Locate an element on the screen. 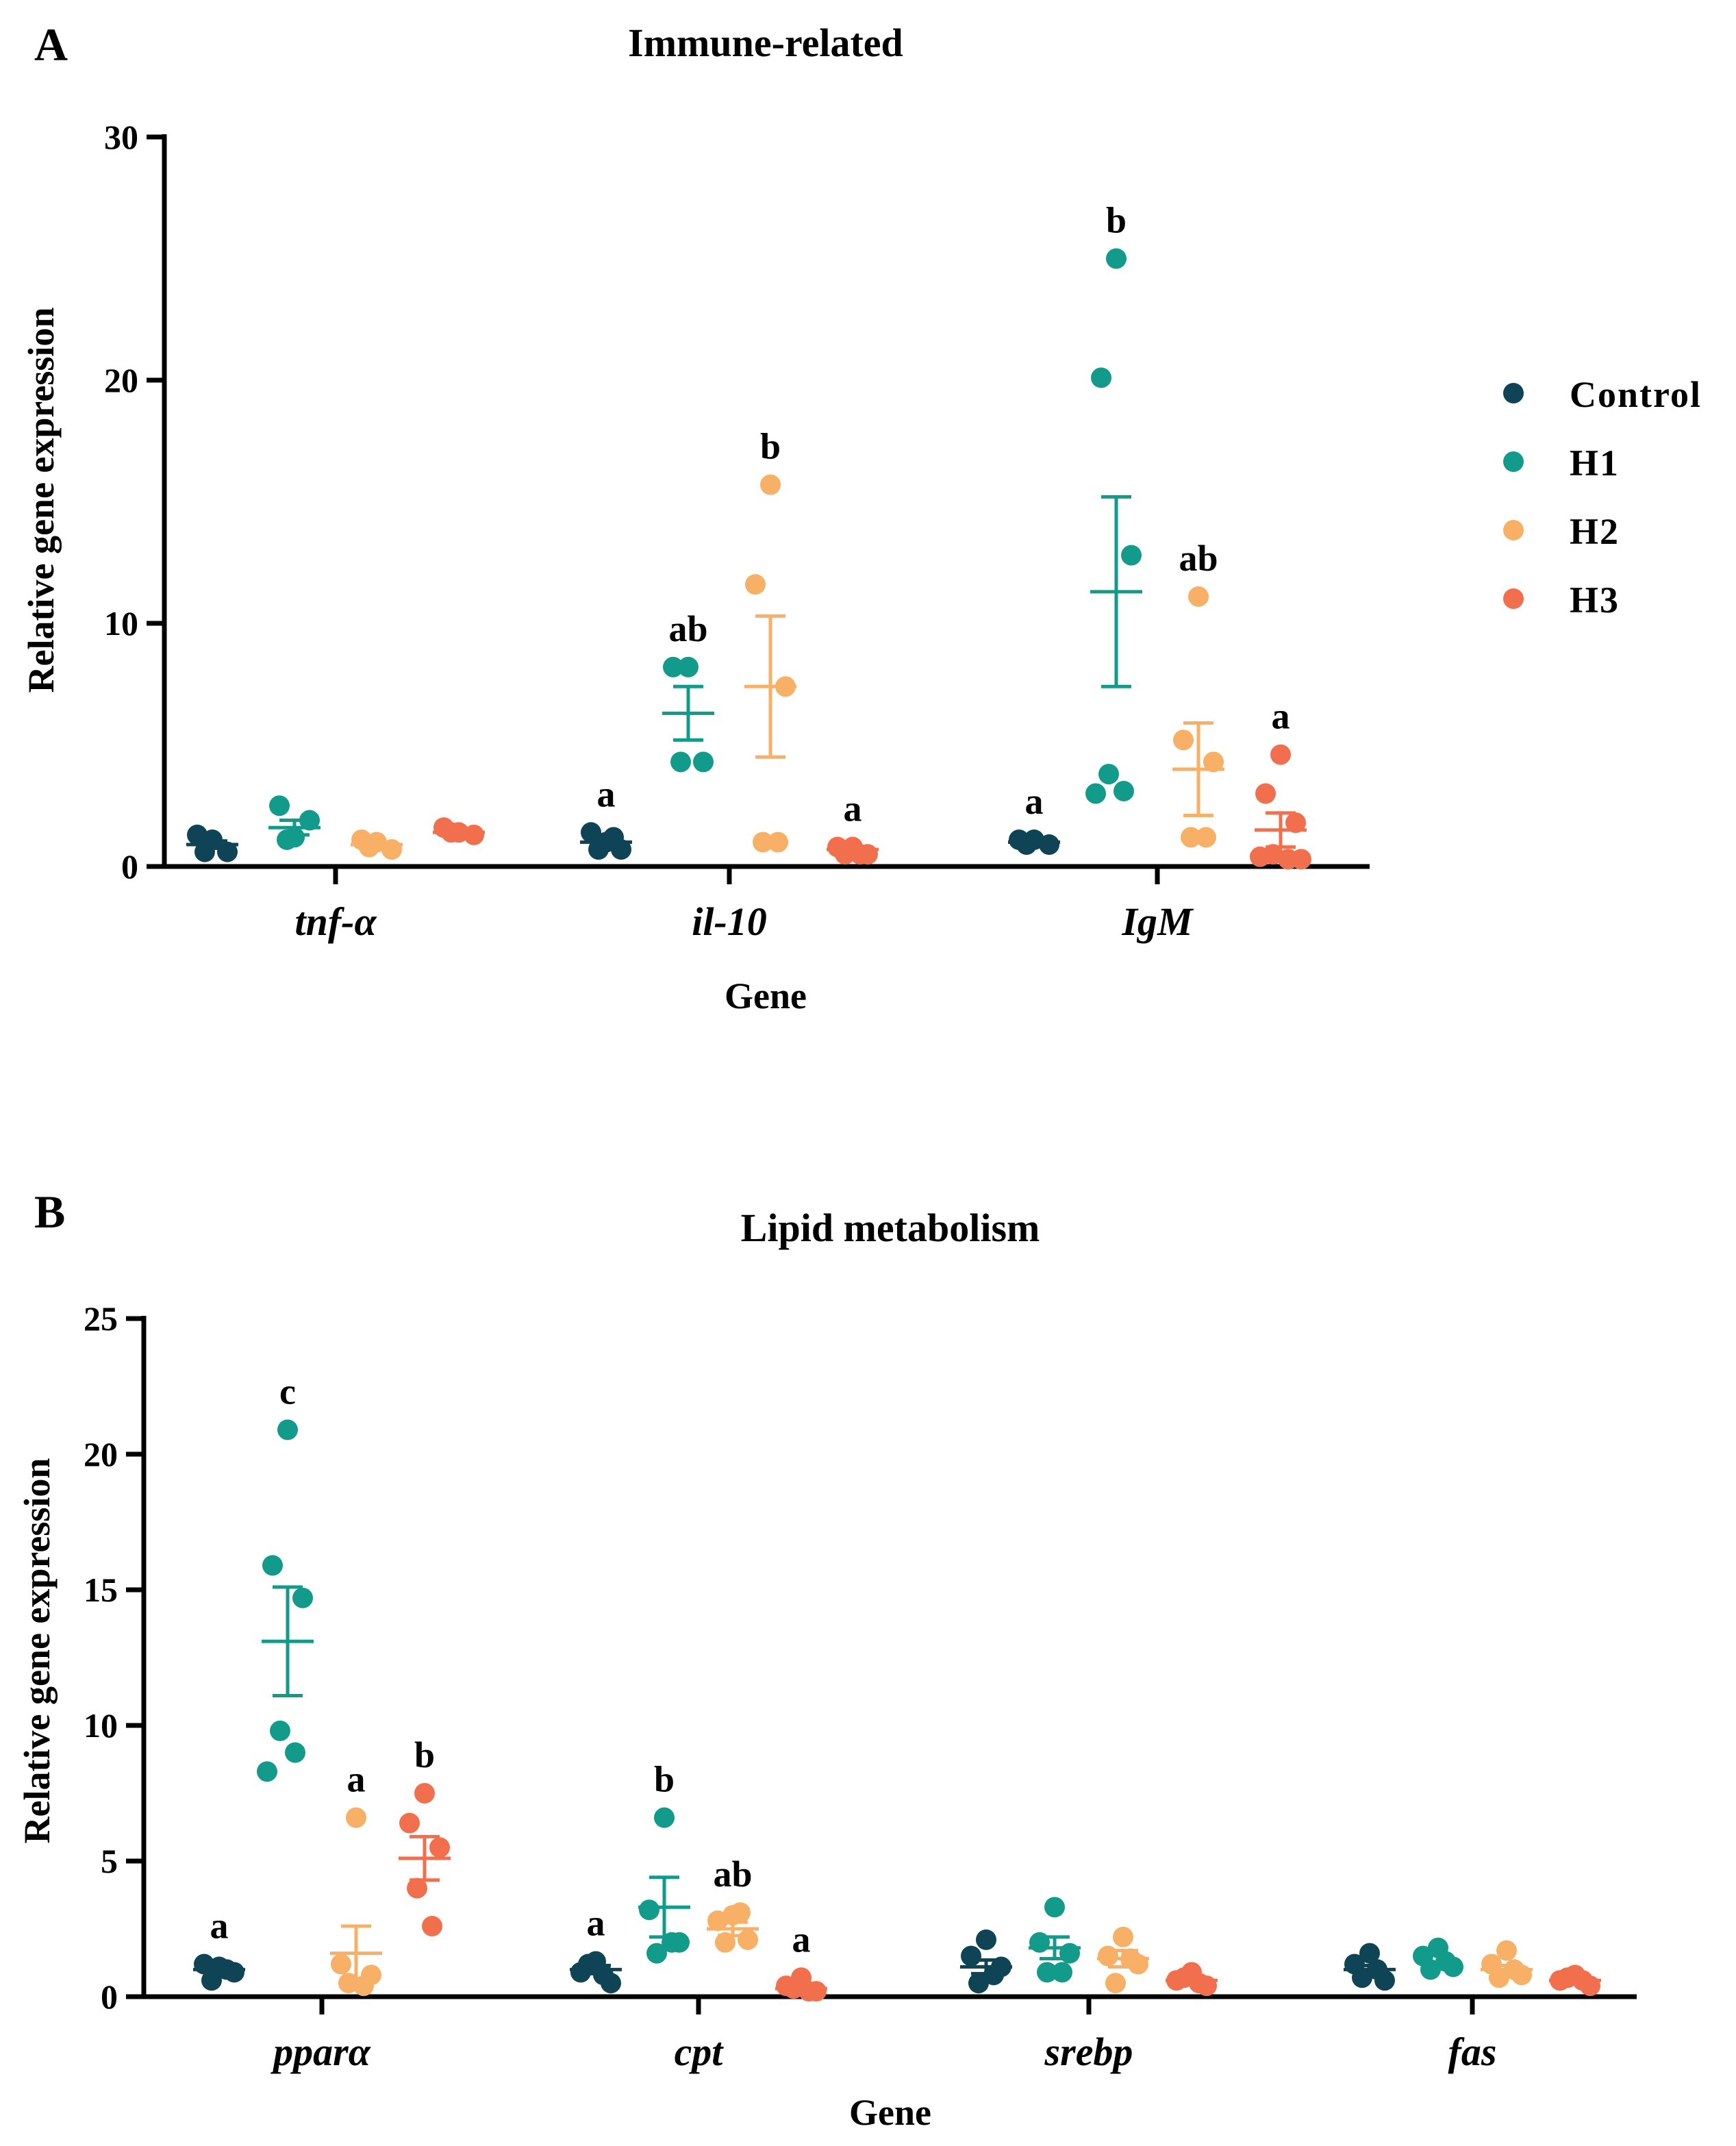 The width and height of the screenshot is (1736, 2146). legend-label-control: Control is located at coordinates (1636, 394).